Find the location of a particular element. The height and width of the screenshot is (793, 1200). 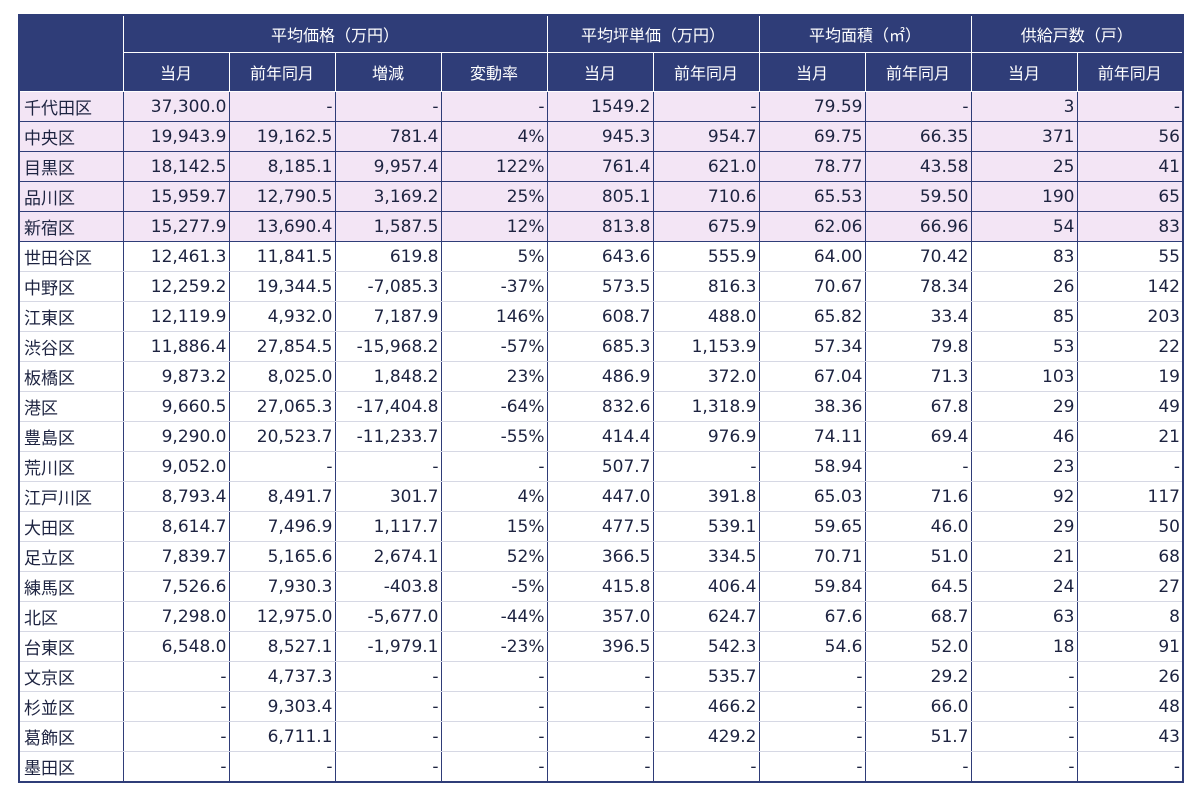

cell: 78.77 is located at coordinates (811, 166).